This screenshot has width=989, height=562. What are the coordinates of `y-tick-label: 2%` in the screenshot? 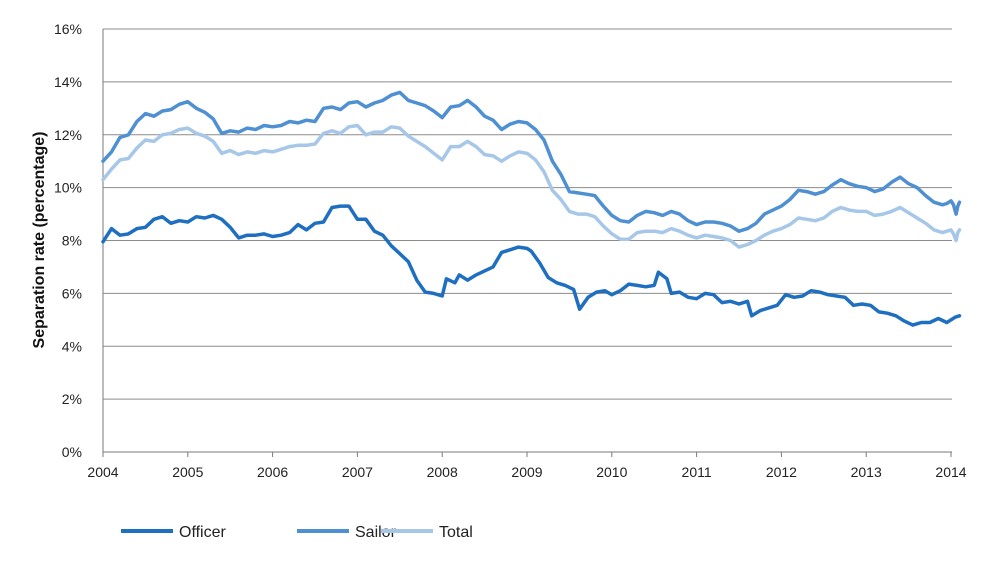 It's located at (72, 399).